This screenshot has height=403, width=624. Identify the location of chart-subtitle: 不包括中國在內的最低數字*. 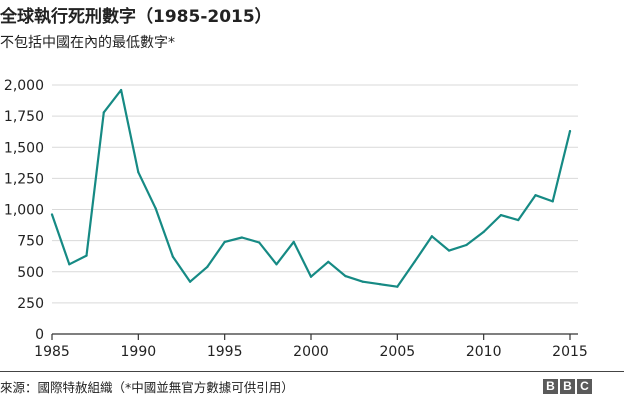
(87, 43).